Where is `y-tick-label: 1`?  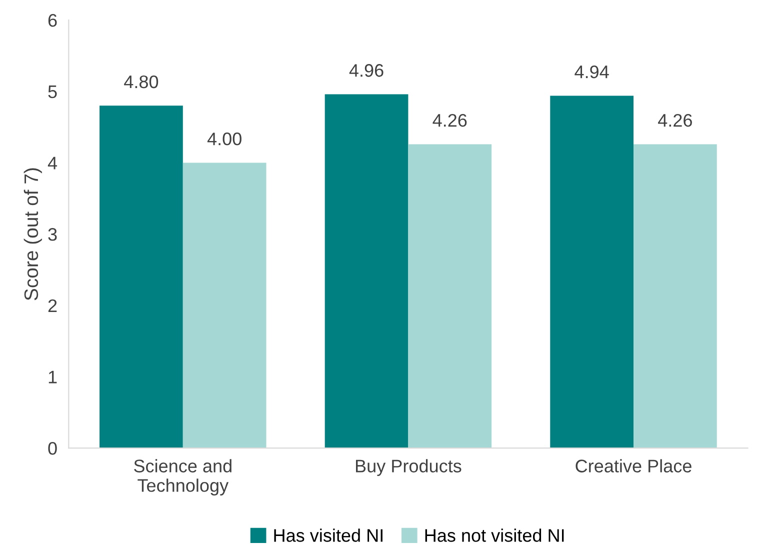 y-tick-label: 1 is located at coordinates (52, 377).